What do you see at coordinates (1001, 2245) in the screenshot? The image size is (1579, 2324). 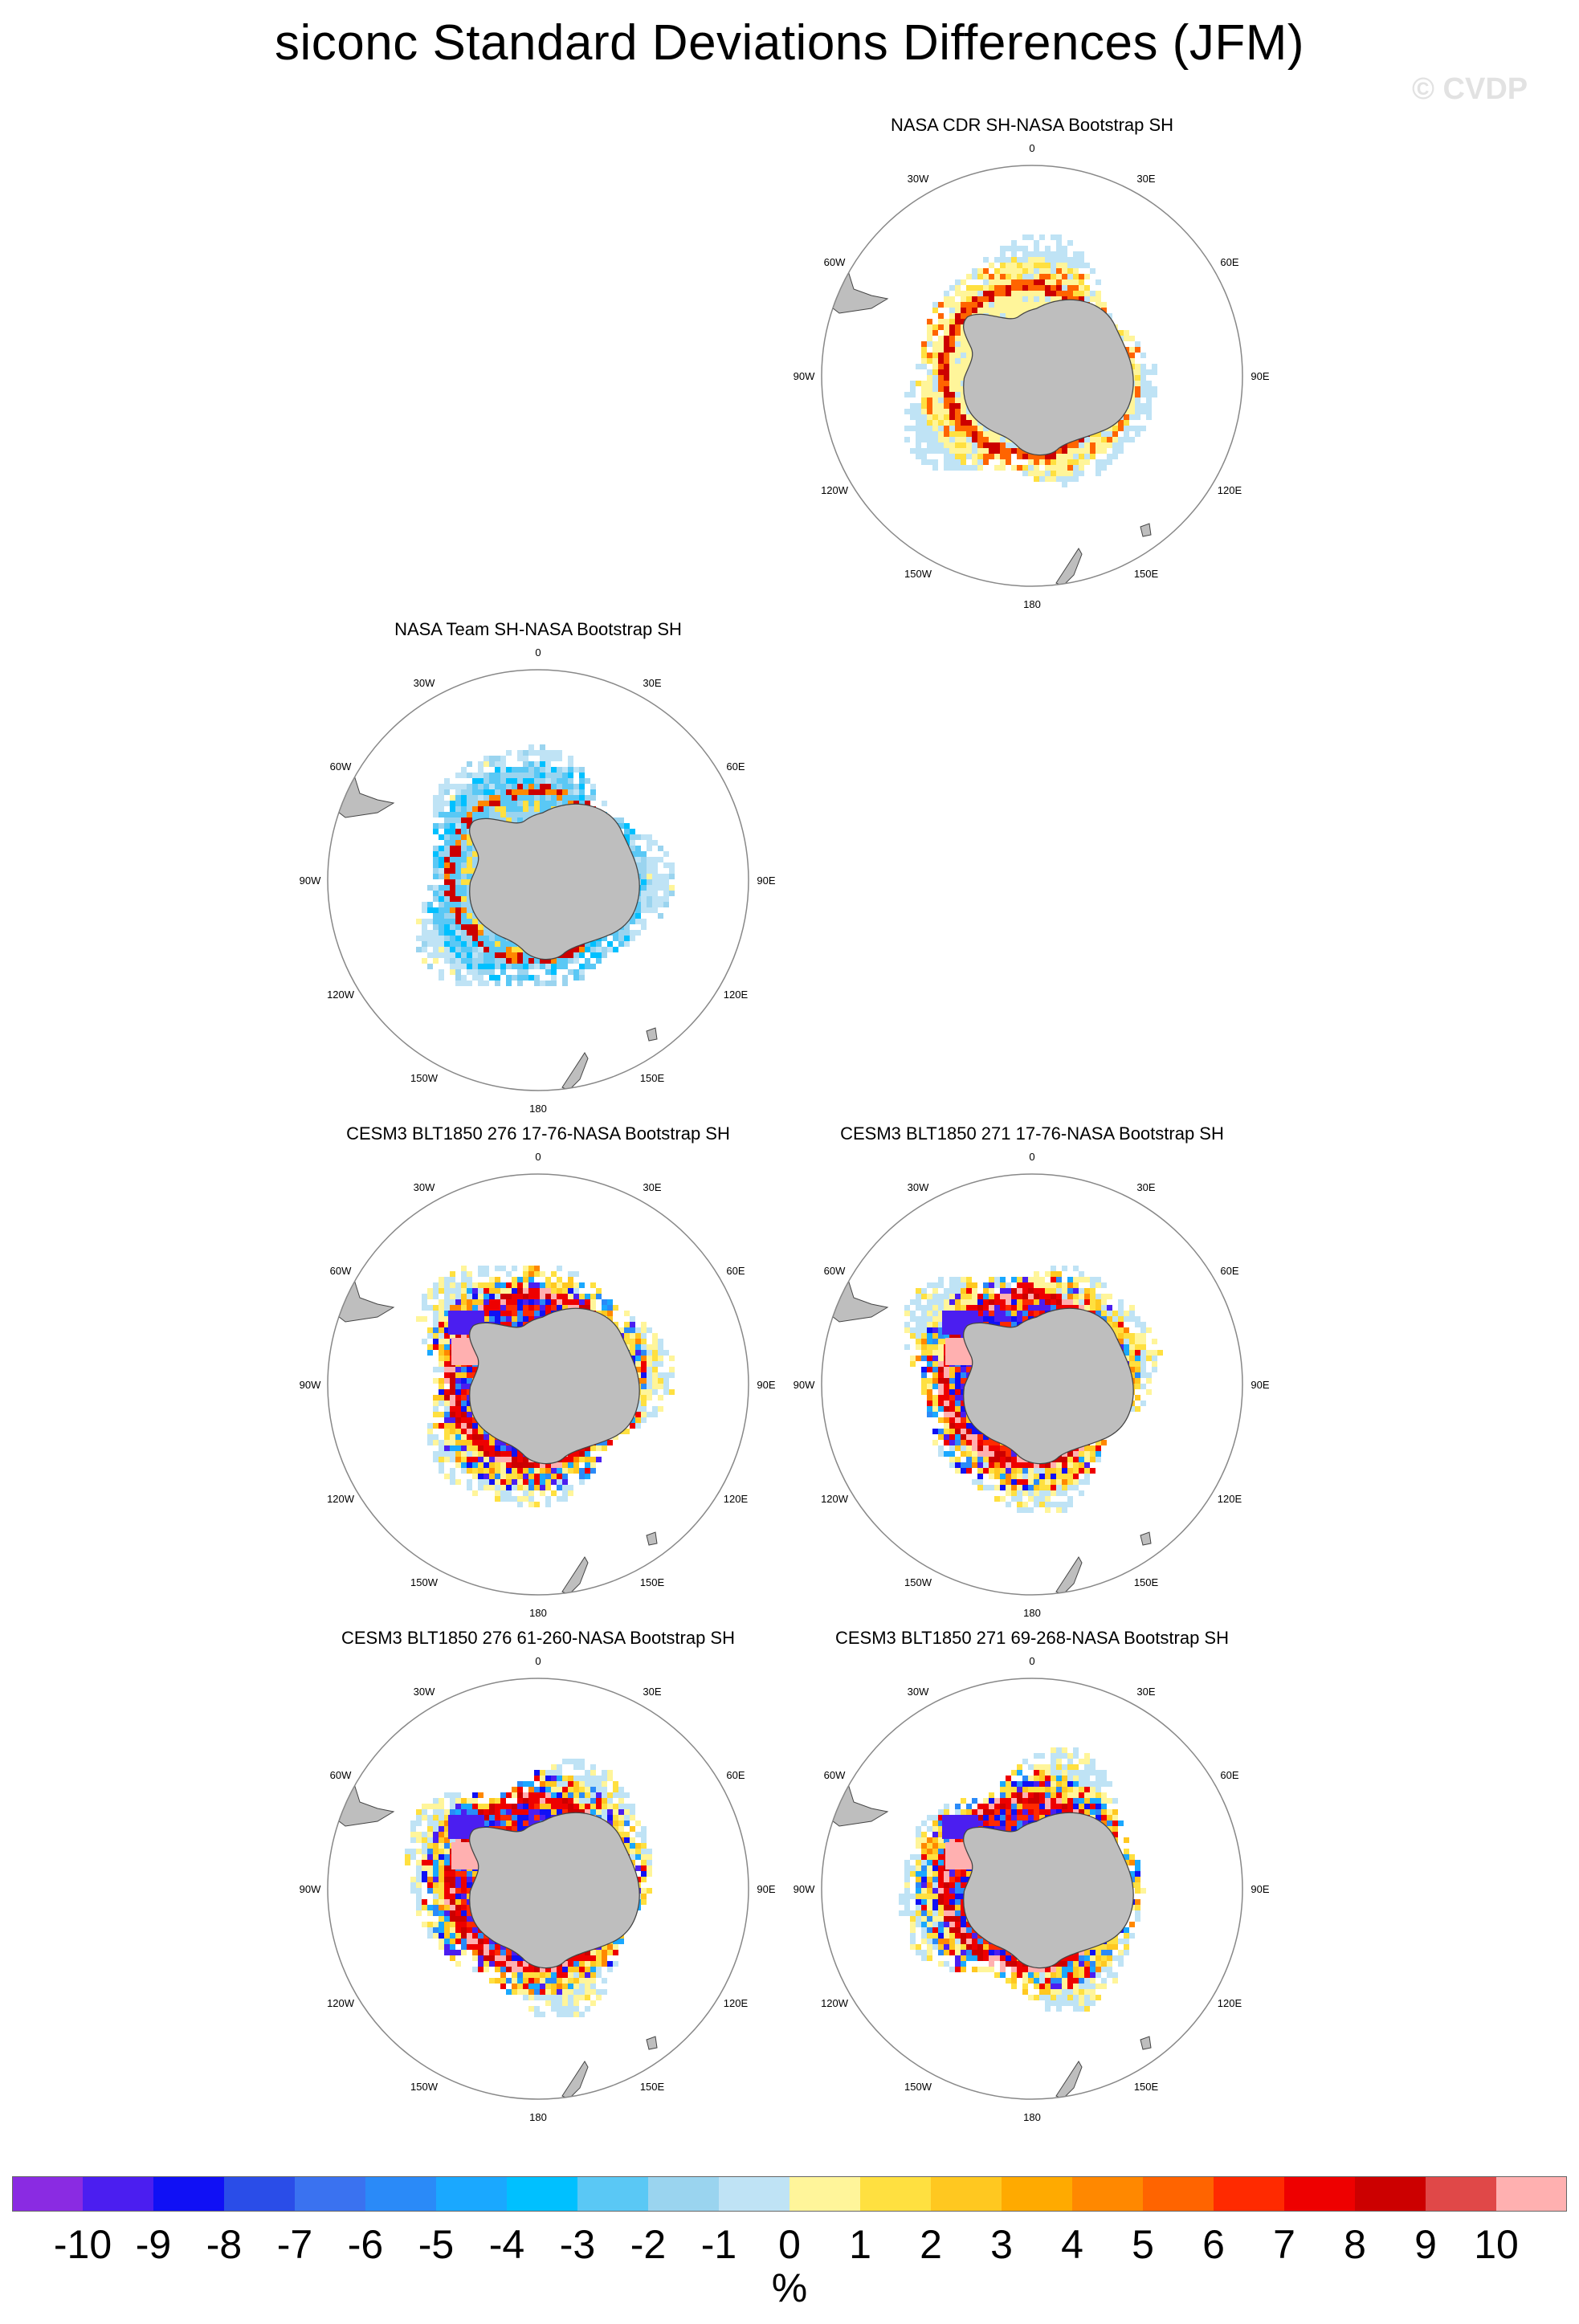 I see `colorbar-tick-label: 3` at bounding box center [1001, 2245].